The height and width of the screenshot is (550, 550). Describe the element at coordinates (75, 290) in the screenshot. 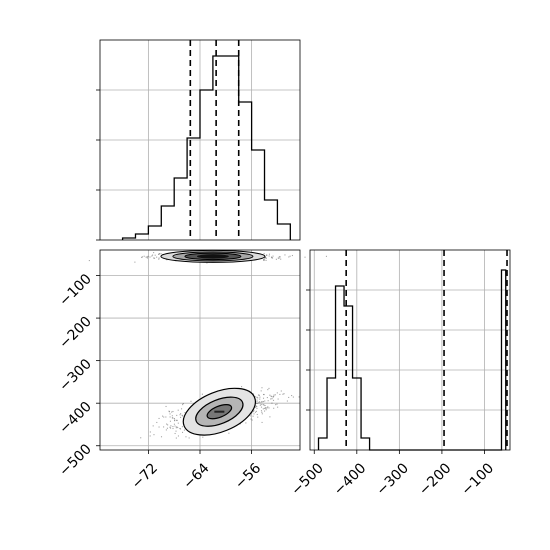

I see `y-tick-label: −100` at that location.